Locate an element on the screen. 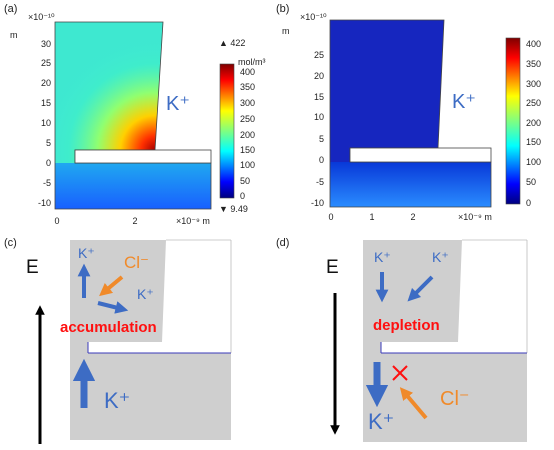 This screenshot has height=450, width=554. panel-a-cbar-tick: 250 is located at coordinates (247, 119).